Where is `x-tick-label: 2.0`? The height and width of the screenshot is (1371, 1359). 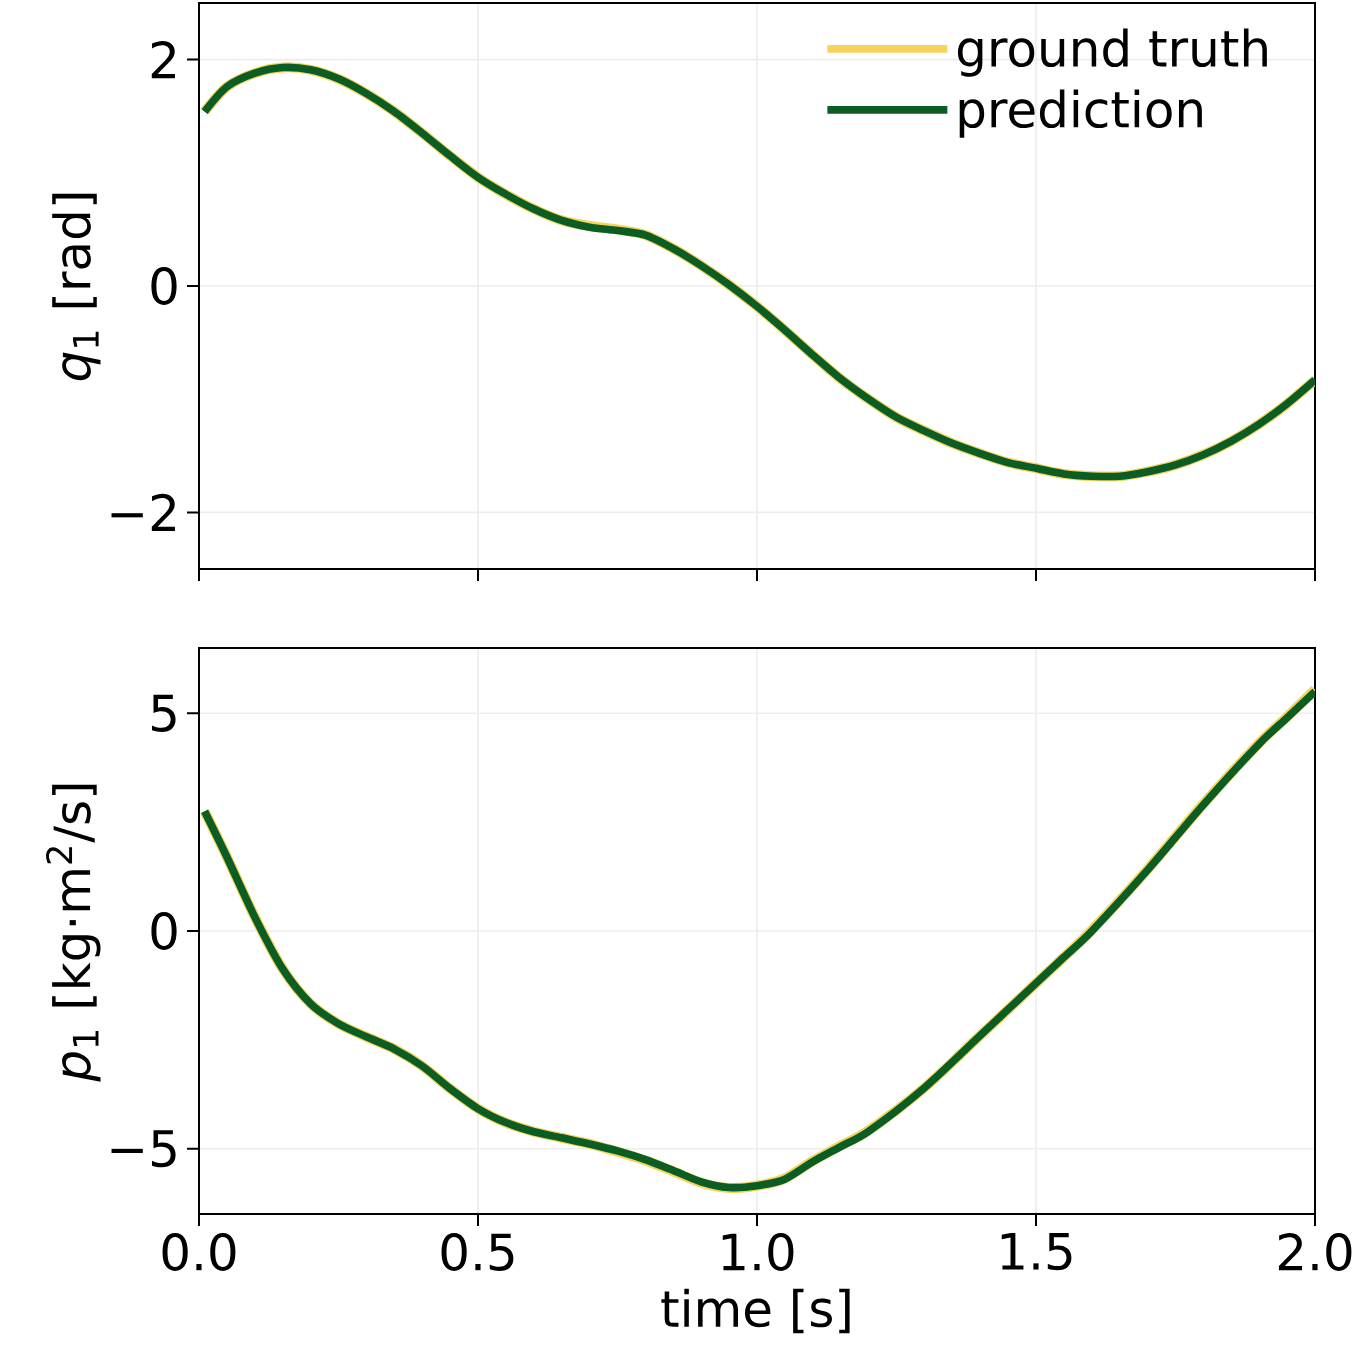
x-tick-label: 2.0 is located at coordinates (1315, 1252).